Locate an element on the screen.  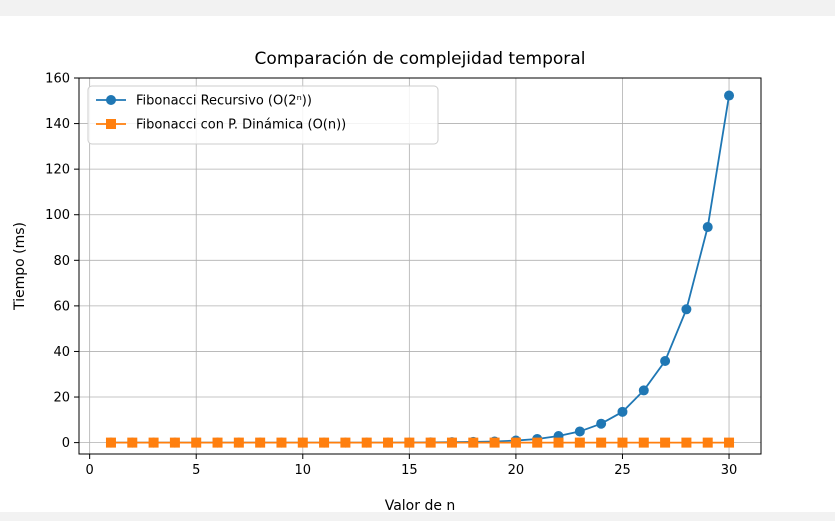
legend-box is located at coordinates (263, 115).